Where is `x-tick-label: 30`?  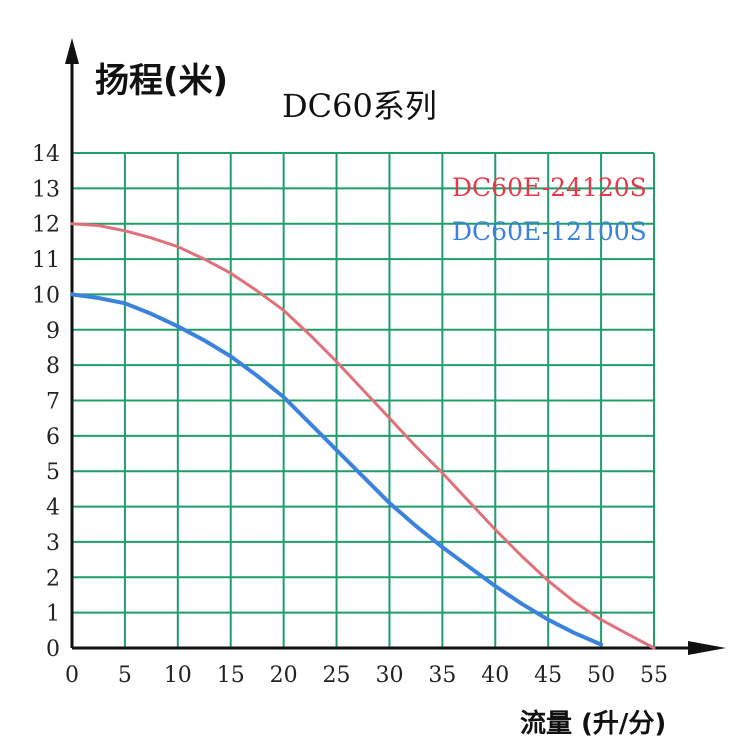 x-tick-label: 30 is located at coordinates (389, 675).